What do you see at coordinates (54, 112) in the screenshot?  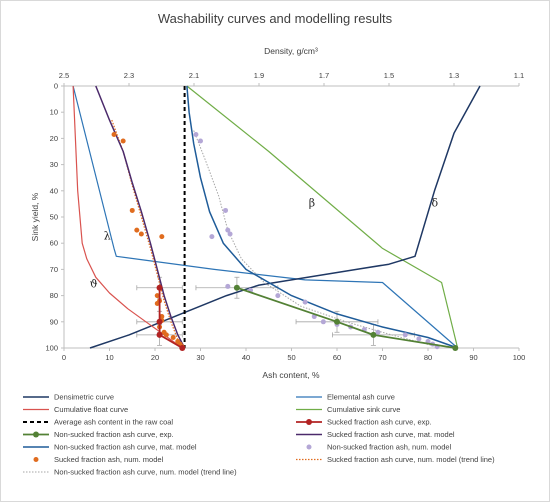 I see `y-tick-label: 10` at bounding box center [54, 112].